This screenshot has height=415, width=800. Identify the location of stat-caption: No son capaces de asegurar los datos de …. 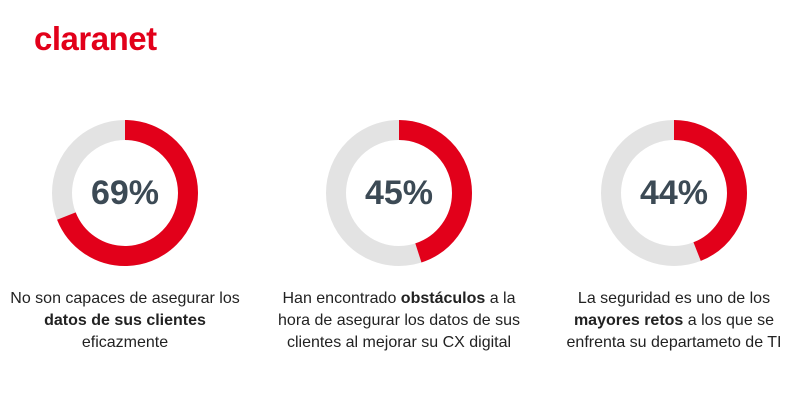
(125, 321).